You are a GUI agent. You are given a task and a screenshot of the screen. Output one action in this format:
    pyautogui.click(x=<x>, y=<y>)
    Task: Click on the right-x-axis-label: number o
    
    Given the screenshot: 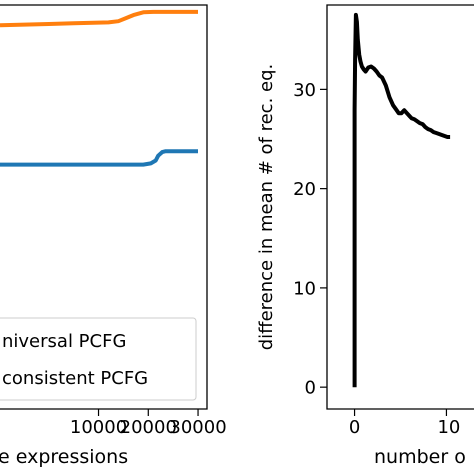 What is the action you would take?
    pyautogui.click(x=420, y=457)
    